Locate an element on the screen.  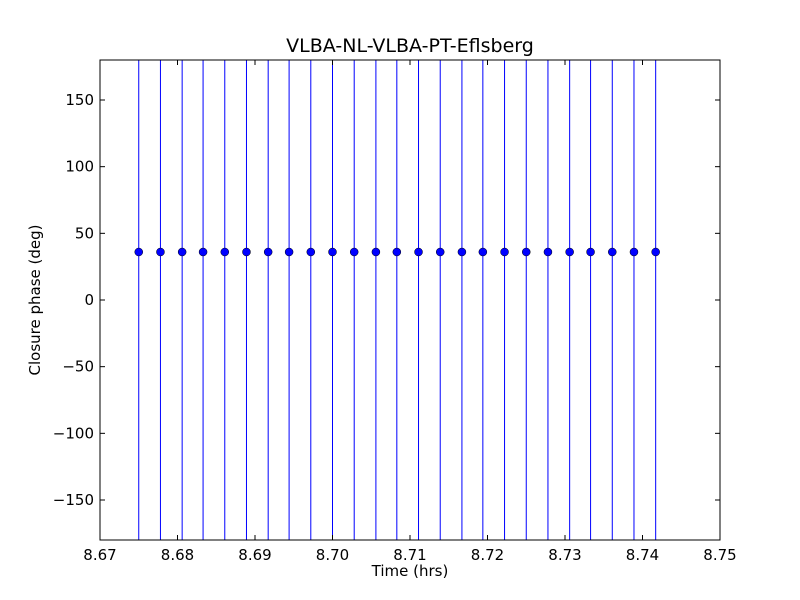
y-tick-label: −100 is located at coordinates (73, 433).